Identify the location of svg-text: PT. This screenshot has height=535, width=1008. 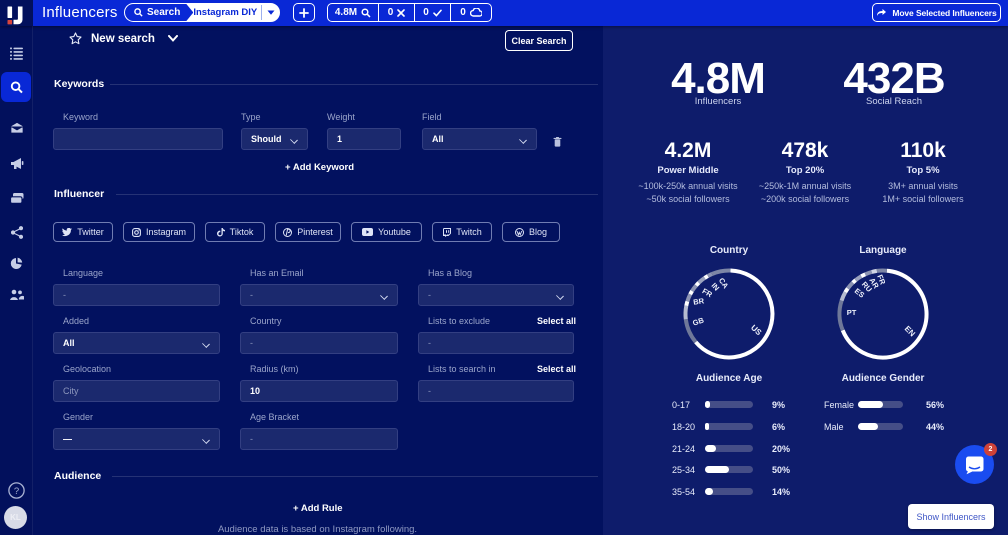
(852, 312).